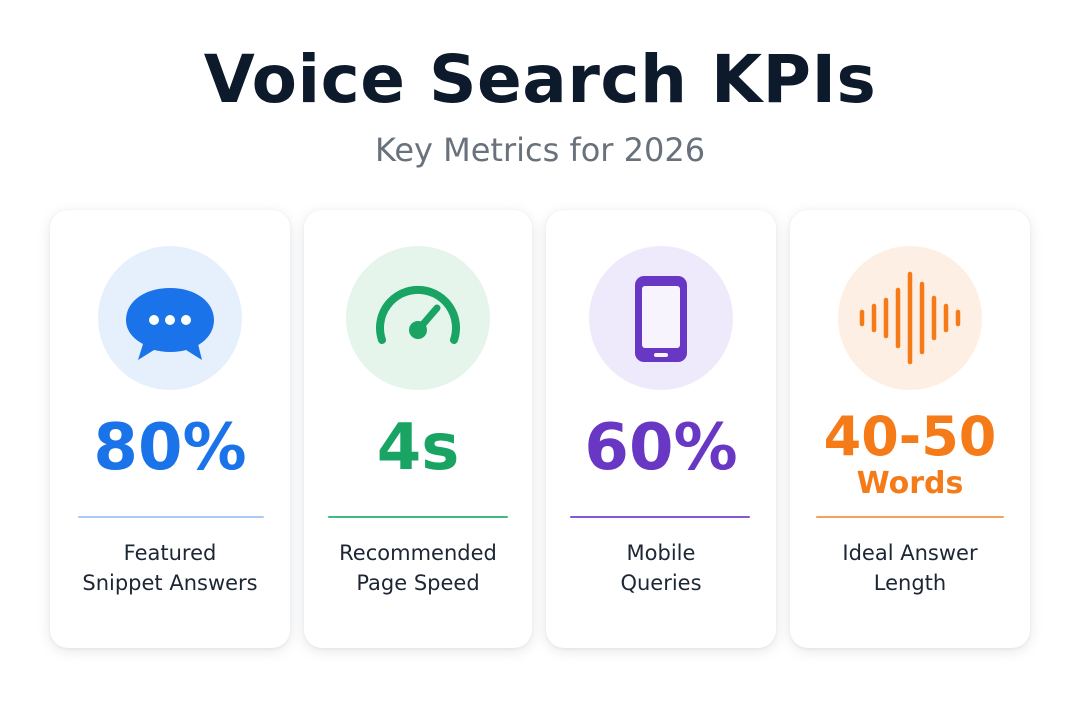 The height and width of the screenshot is (720, 1080). I want to click on chat-bubble-icon, so click(170, 318).